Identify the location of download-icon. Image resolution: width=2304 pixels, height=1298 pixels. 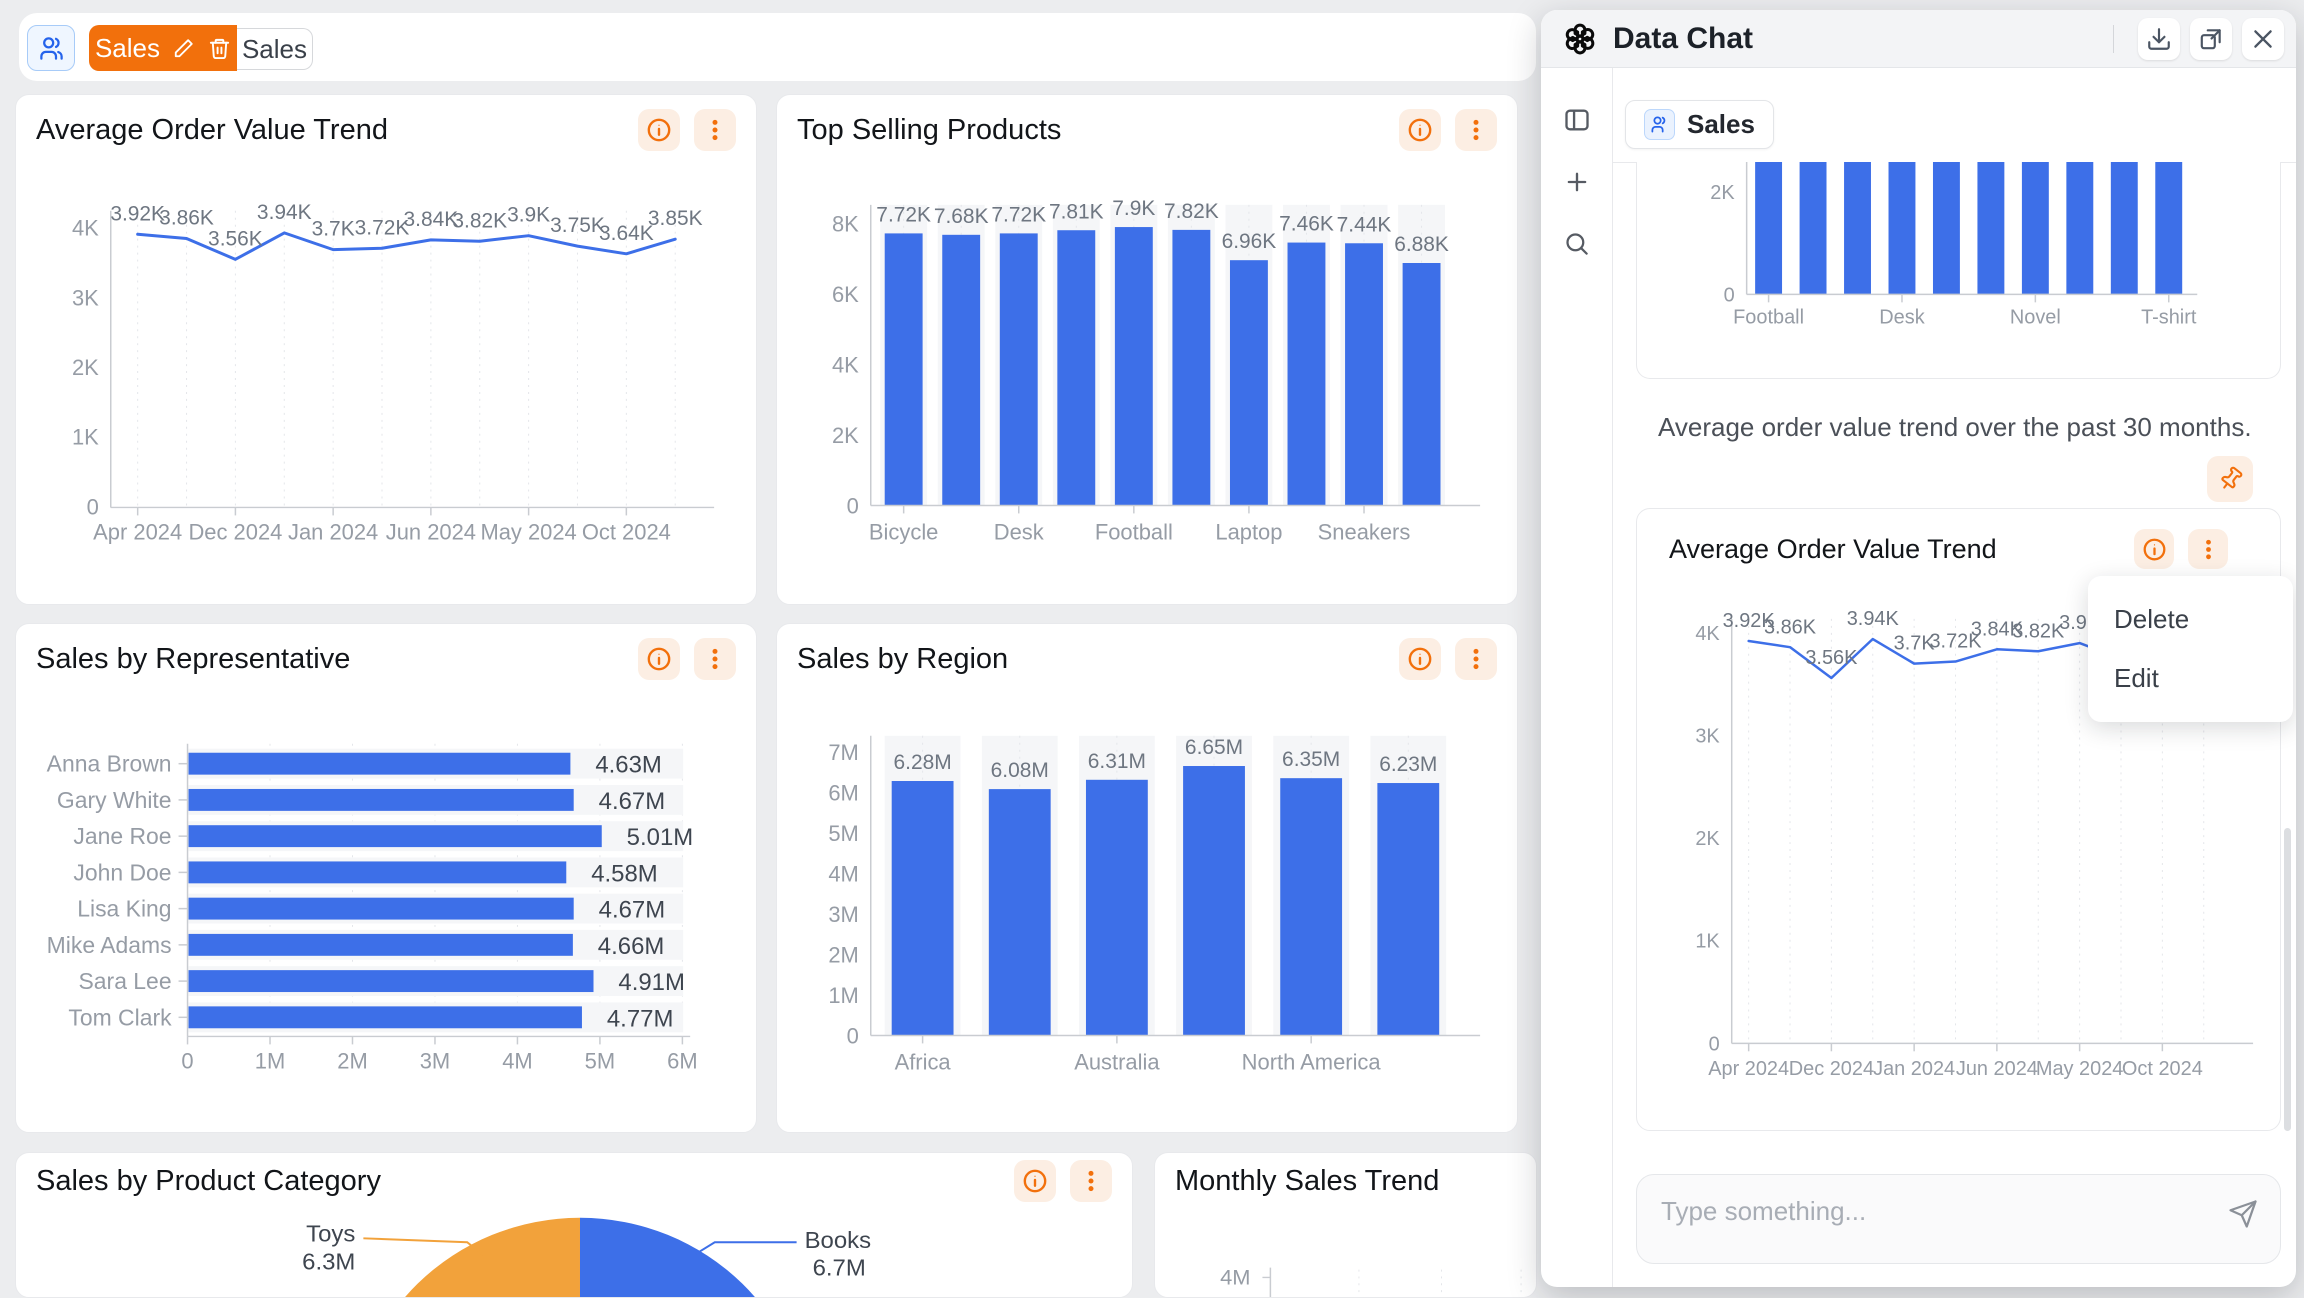
(2159, 38).